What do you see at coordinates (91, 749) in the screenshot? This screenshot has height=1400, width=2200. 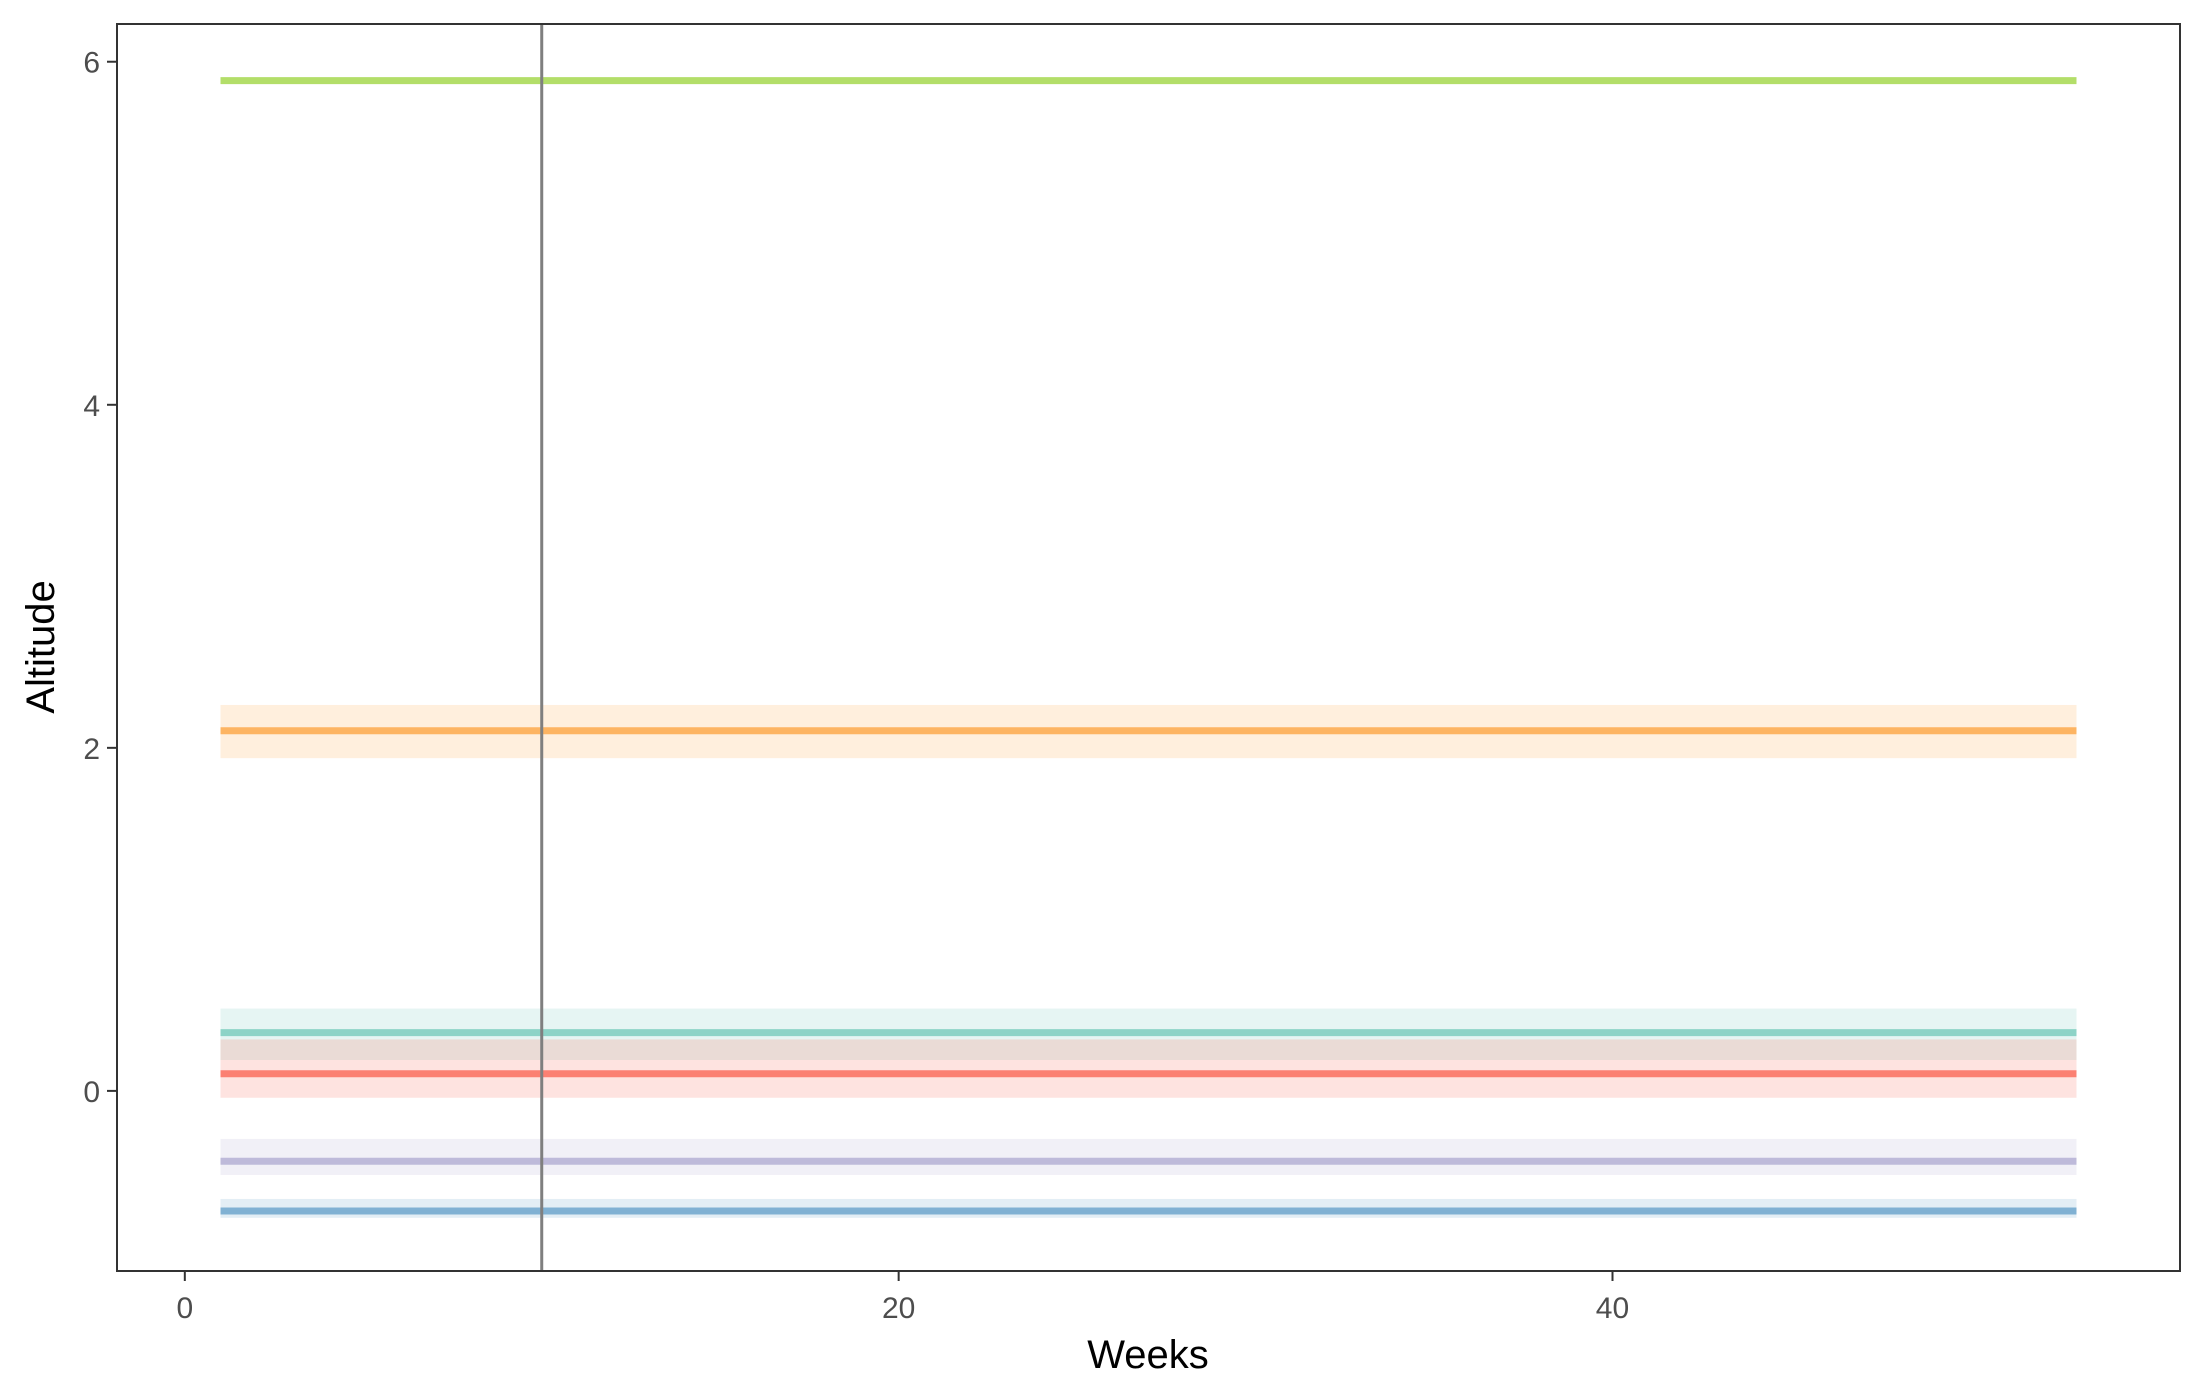 I see `y-tick-label: 2` at bounding box center [91, 749].